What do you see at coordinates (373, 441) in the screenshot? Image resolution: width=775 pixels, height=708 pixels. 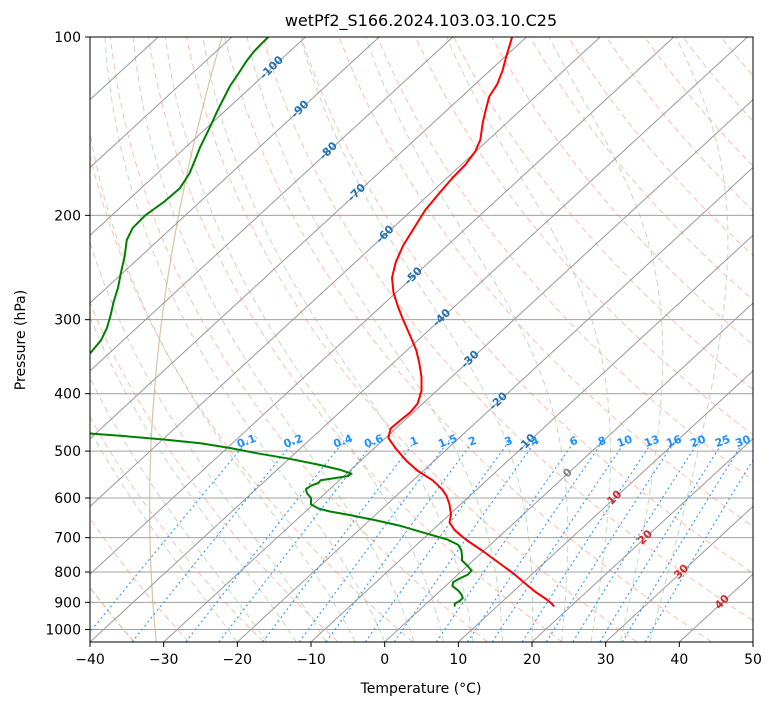 I see `mixing-ratio-label: 0.6` at bounding box center [373, 441].